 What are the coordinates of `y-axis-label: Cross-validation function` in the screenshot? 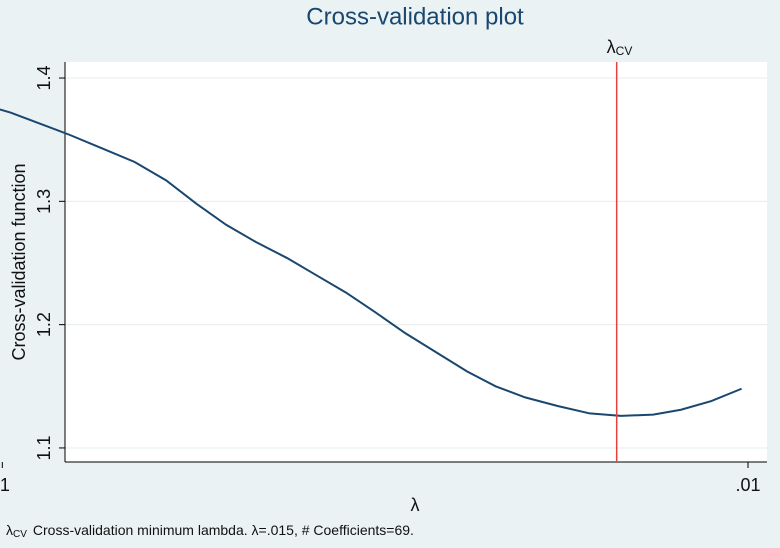 It's located at (19, 261).